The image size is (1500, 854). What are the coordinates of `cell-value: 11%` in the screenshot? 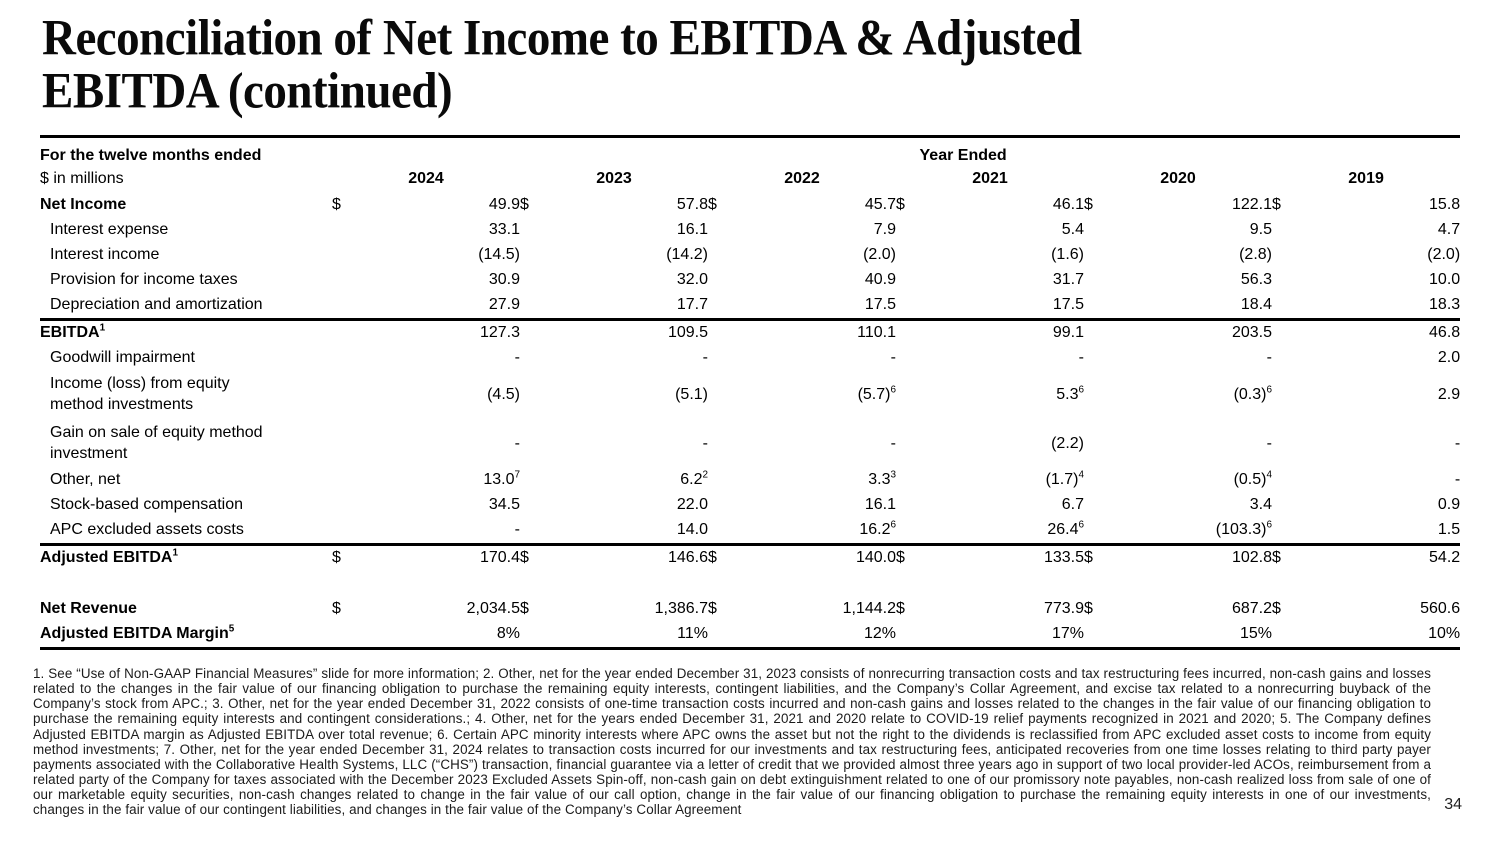 It's located at (631, 635).